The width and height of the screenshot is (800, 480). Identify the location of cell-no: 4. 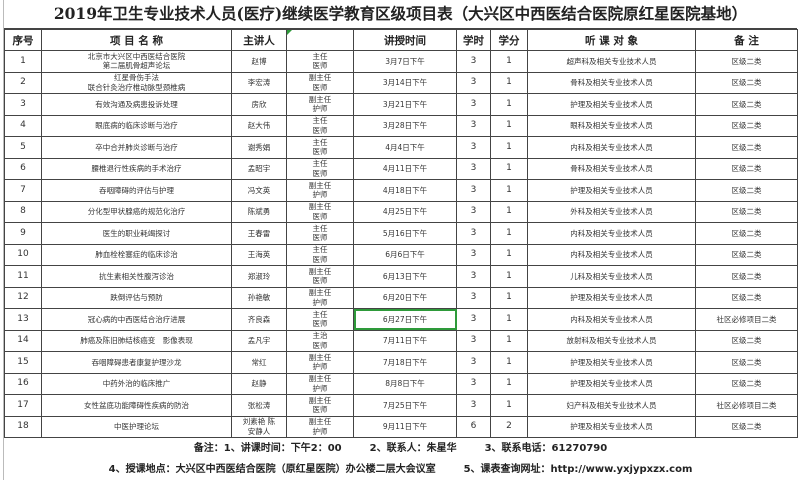
(23, 125).